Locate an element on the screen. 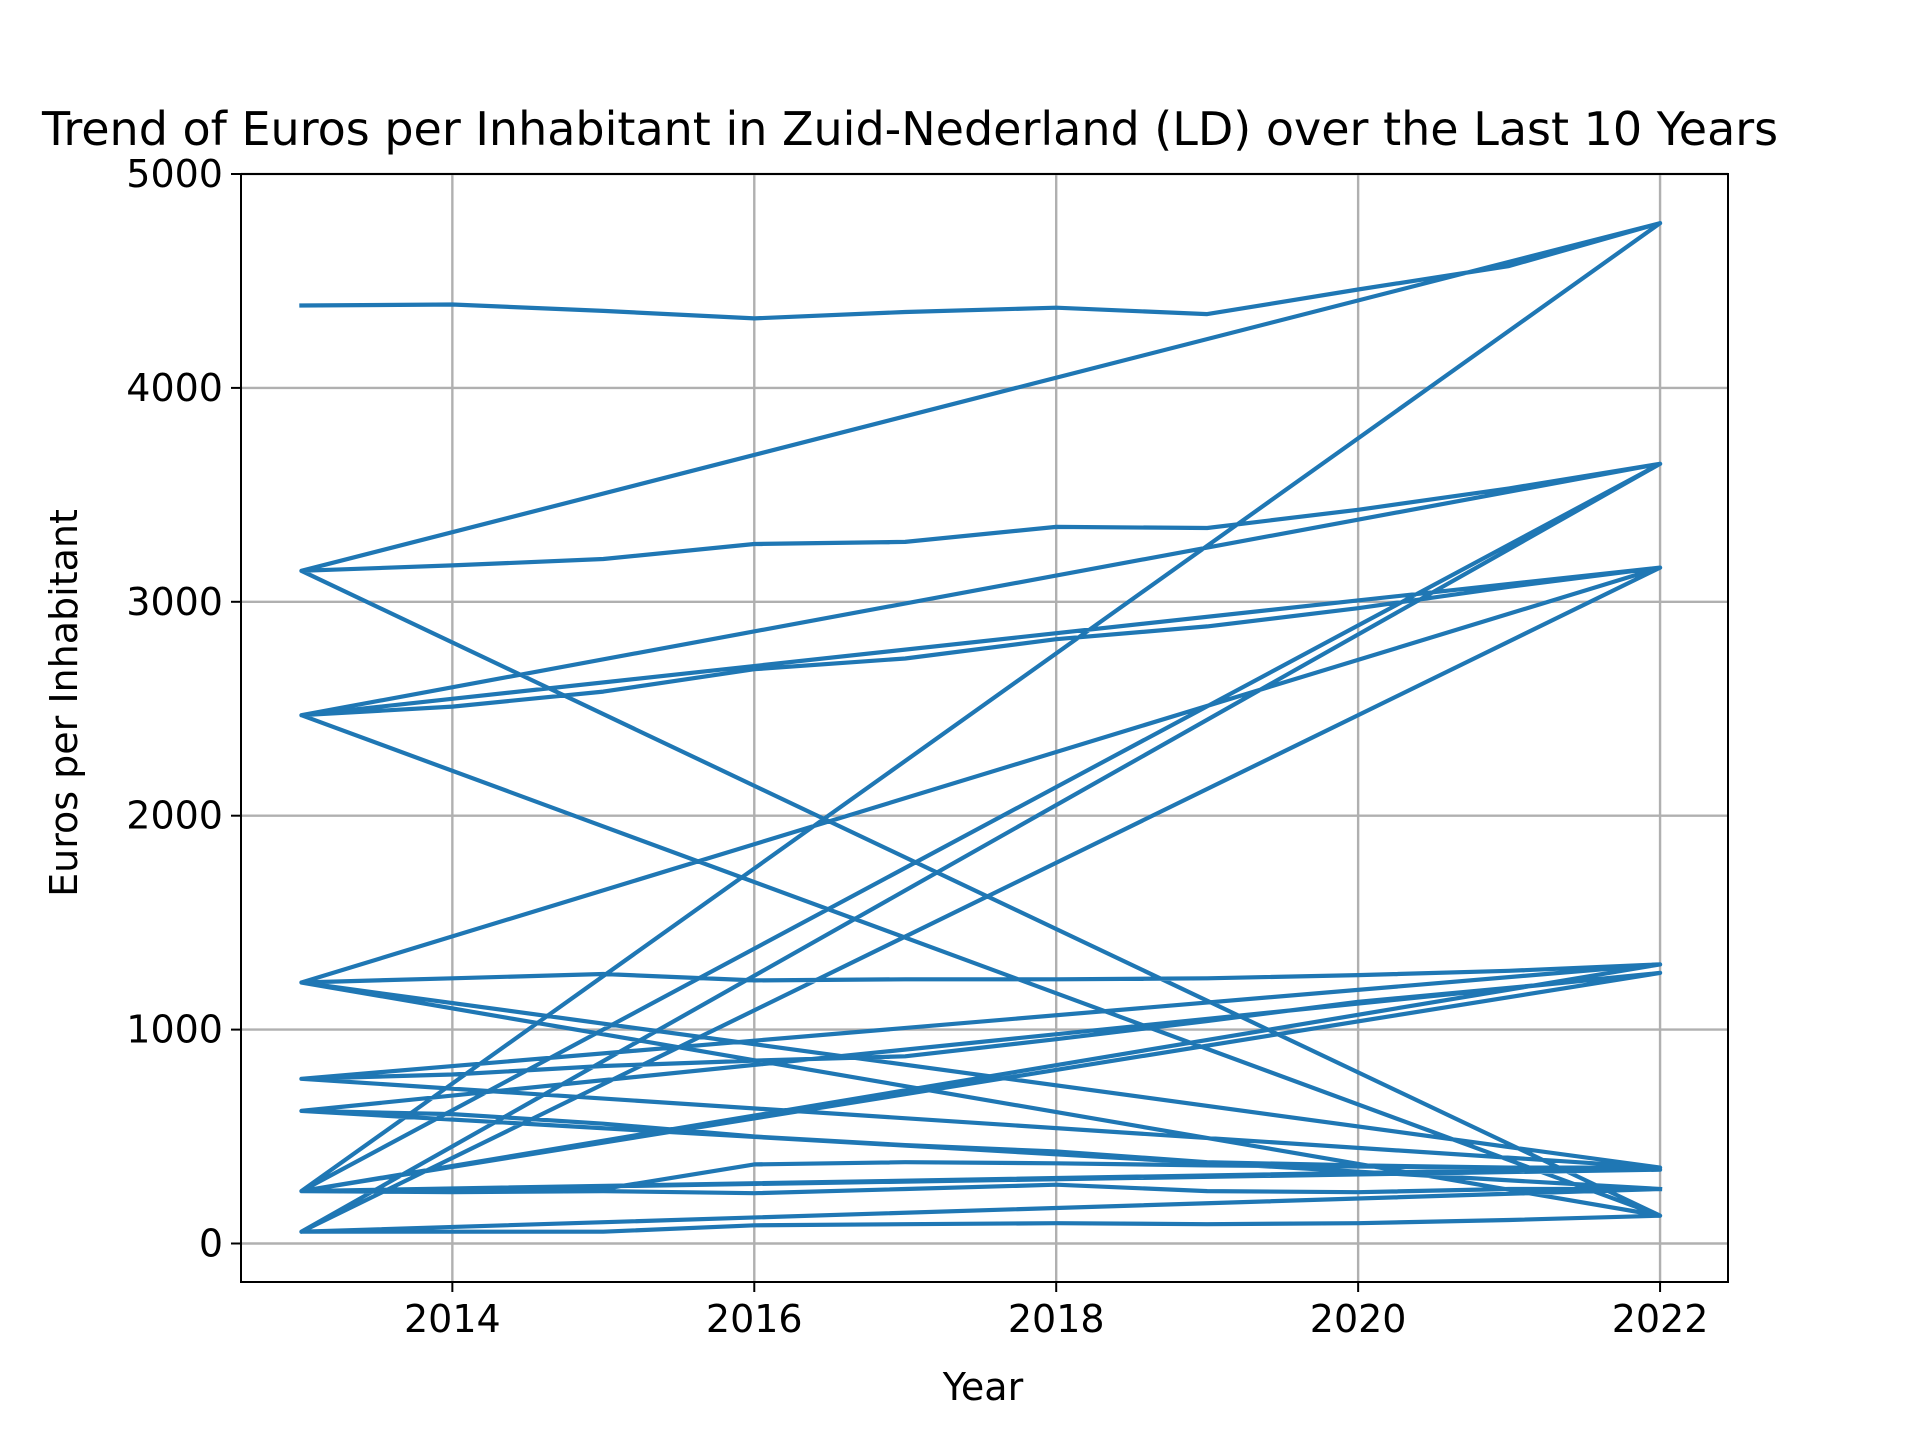 The width and height of the screenshot is (1920, 1440). y-tick-label: 1000 is located at coordinates (174, 1030).